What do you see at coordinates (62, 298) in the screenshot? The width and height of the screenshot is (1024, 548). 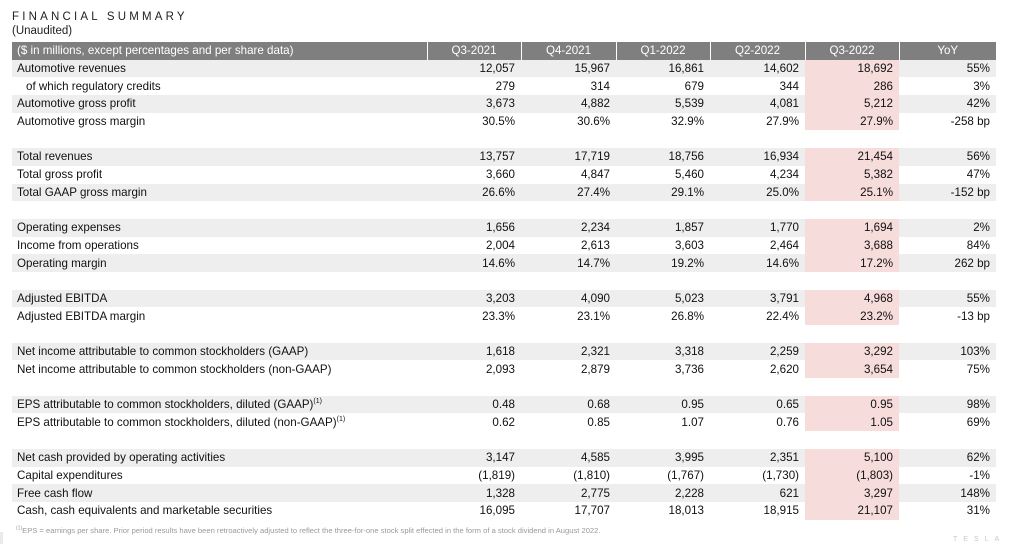 I see `row-label-text: Adjusted EBITDA` at bounding box center [62, 298].